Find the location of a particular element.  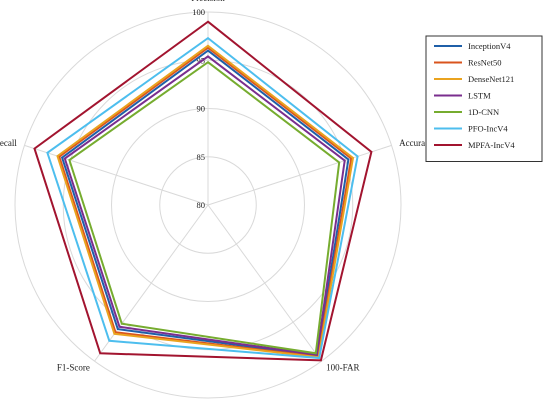

radial-tick-label: 90 is located at coordinates (201, 109).